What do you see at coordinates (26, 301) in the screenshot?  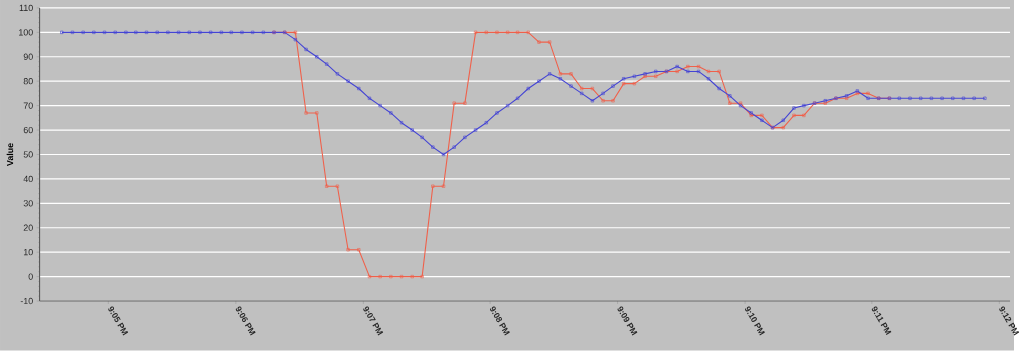 I see `y-tick-label: -10` at bounding box center [26, 301].